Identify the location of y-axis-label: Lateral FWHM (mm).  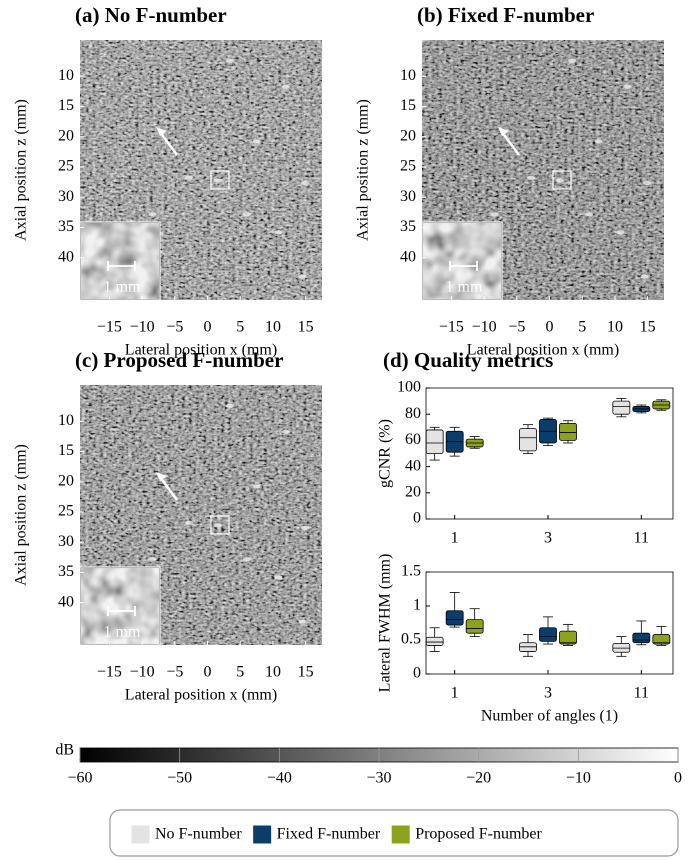
(385, 623).